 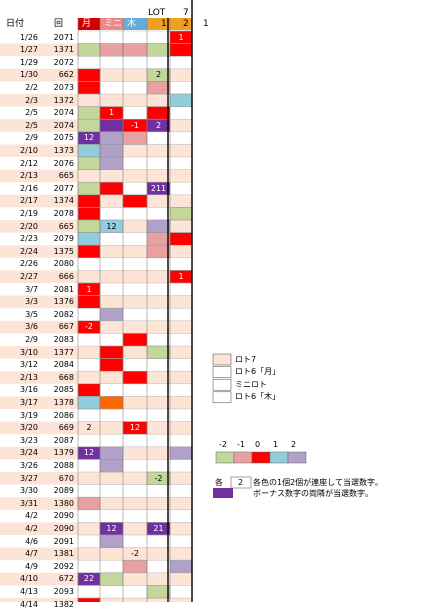 I want to click on row-round: 2091, so click(x=63, y=541).